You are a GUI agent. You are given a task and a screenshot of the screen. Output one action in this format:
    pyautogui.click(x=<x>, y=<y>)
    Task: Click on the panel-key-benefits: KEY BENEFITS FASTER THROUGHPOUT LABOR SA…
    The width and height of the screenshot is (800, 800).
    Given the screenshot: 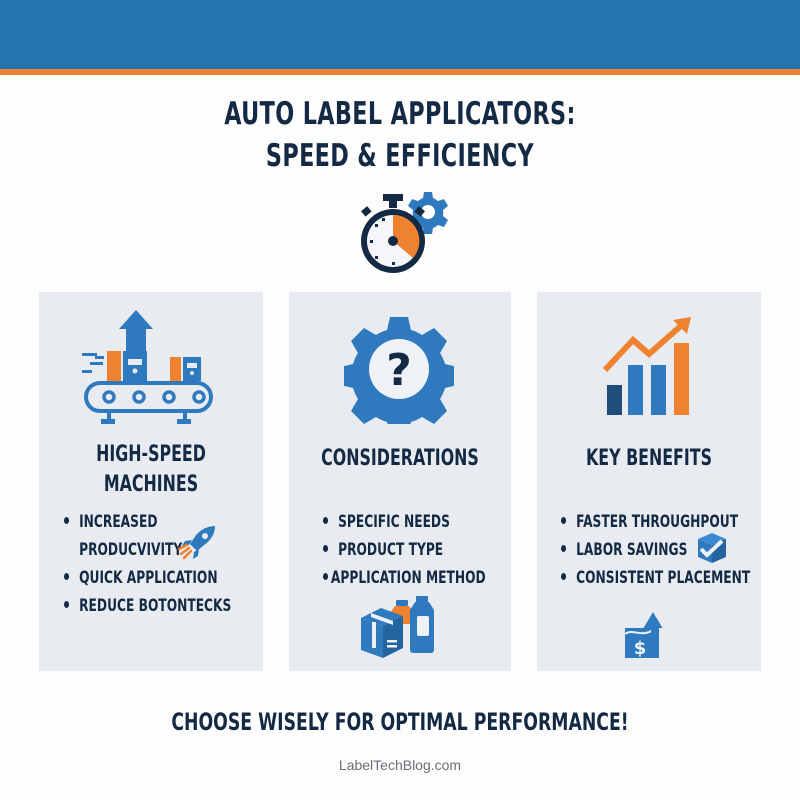 What is the action you would take?
    pyautogui.click(x=649, y=481)
    